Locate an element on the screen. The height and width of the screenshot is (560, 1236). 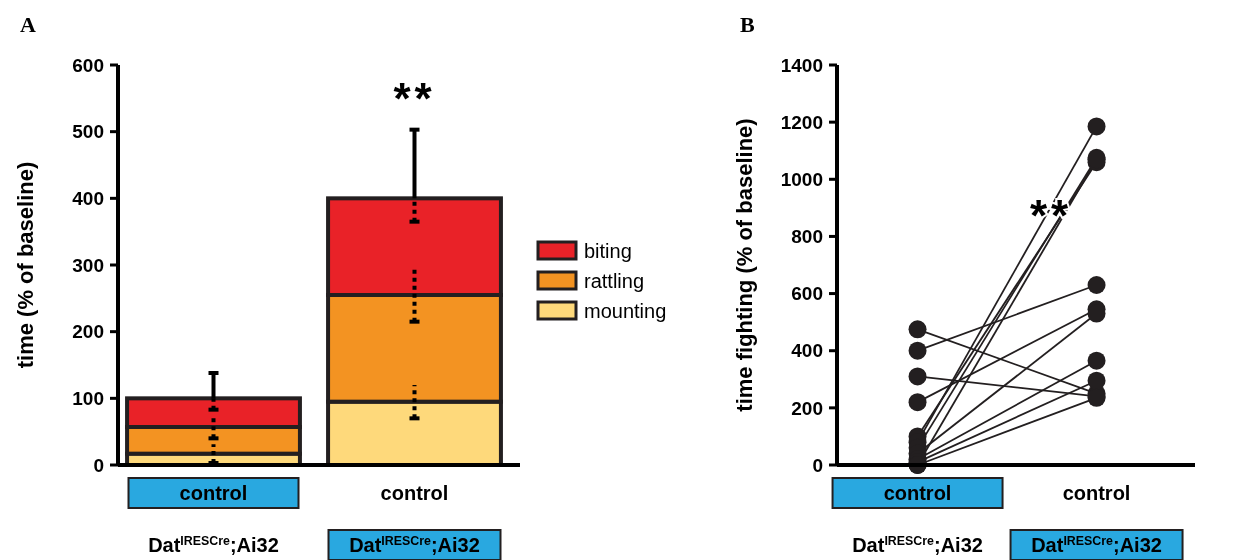
chart-title: A is located at coordinates (28, 24).